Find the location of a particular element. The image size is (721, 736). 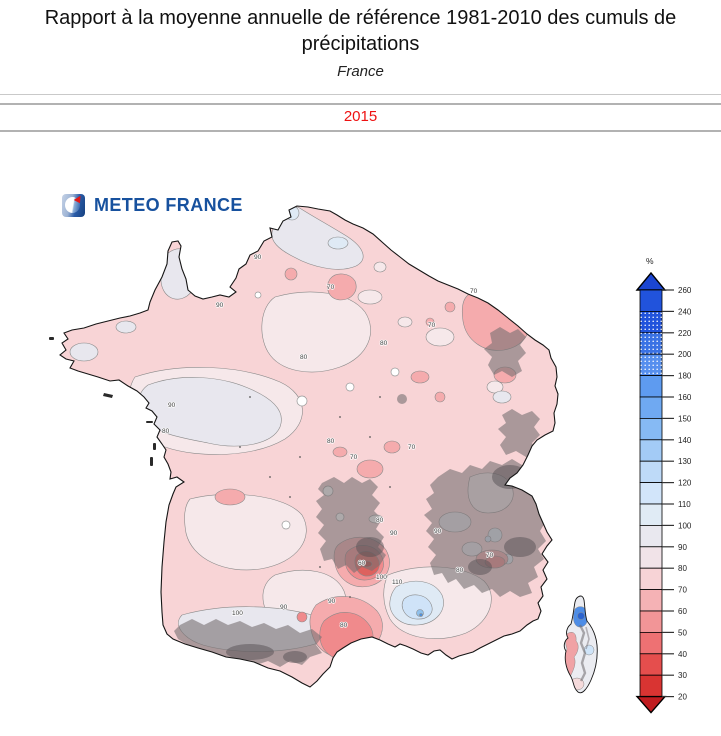

year-label: 2015 is located at coordinates (360, 116).